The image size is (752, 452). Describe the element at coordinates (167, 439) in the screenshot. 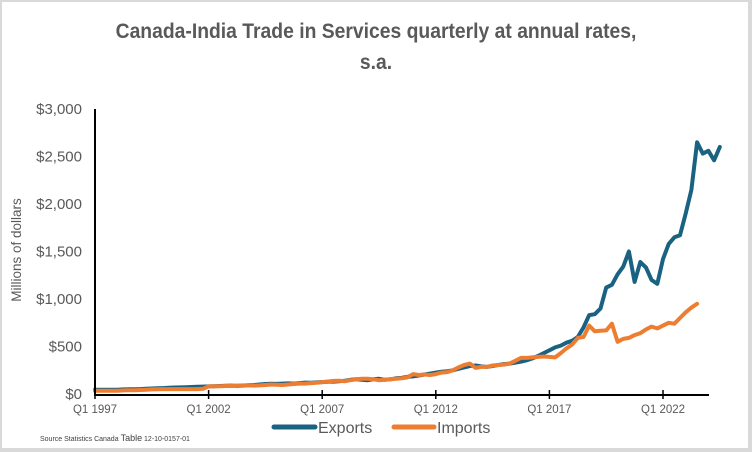

I see `source-table-id: 12-10-0157-01` at that location.